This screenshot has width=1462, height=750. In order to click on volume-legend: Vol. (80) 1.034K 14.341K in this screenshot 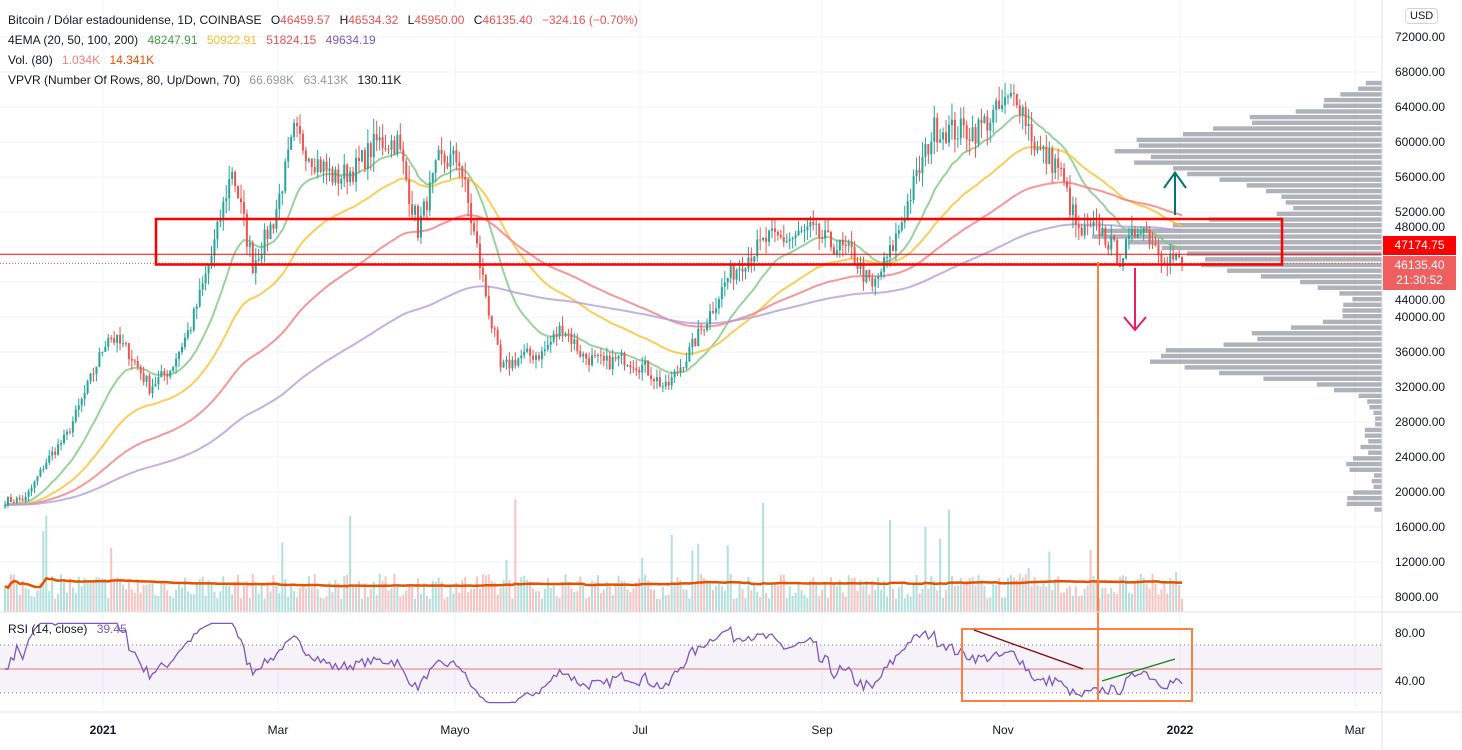, I will do `click(84, 60)`.